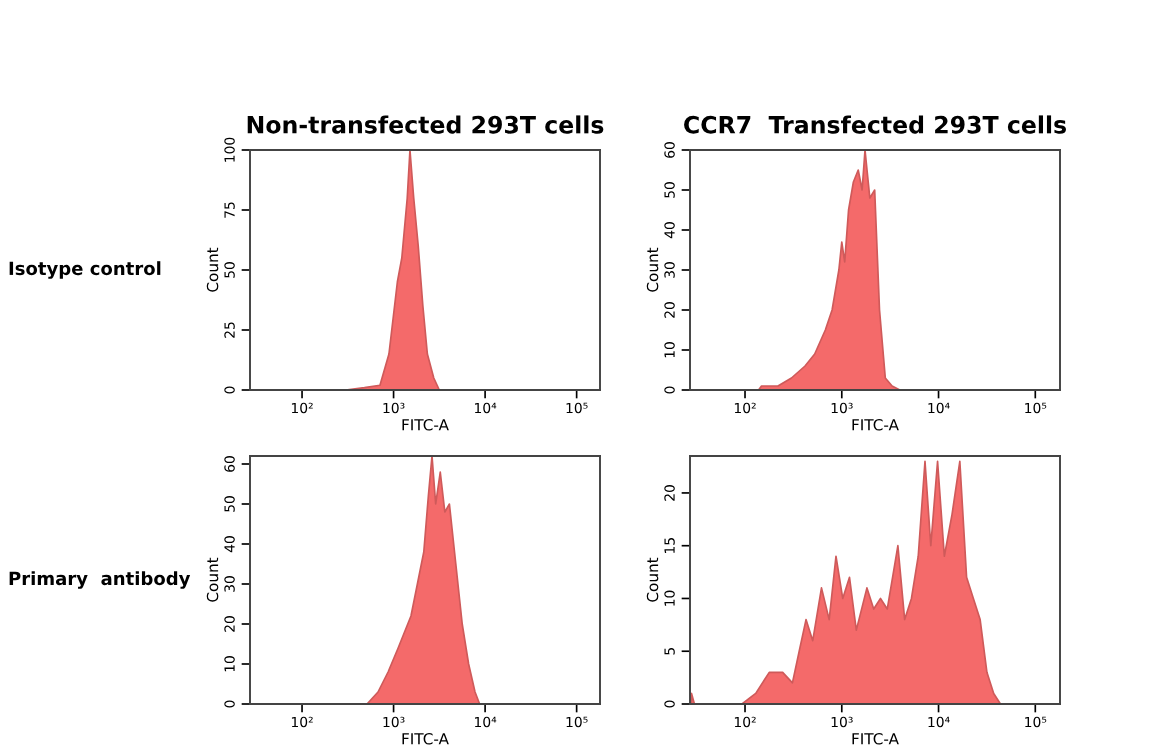 This screenshot has width=1164, height=756. Describe the element at coordinates (875, 124) in the screenshot. I see `chart-title: CCR7 Transfected 293T cells` at that location.